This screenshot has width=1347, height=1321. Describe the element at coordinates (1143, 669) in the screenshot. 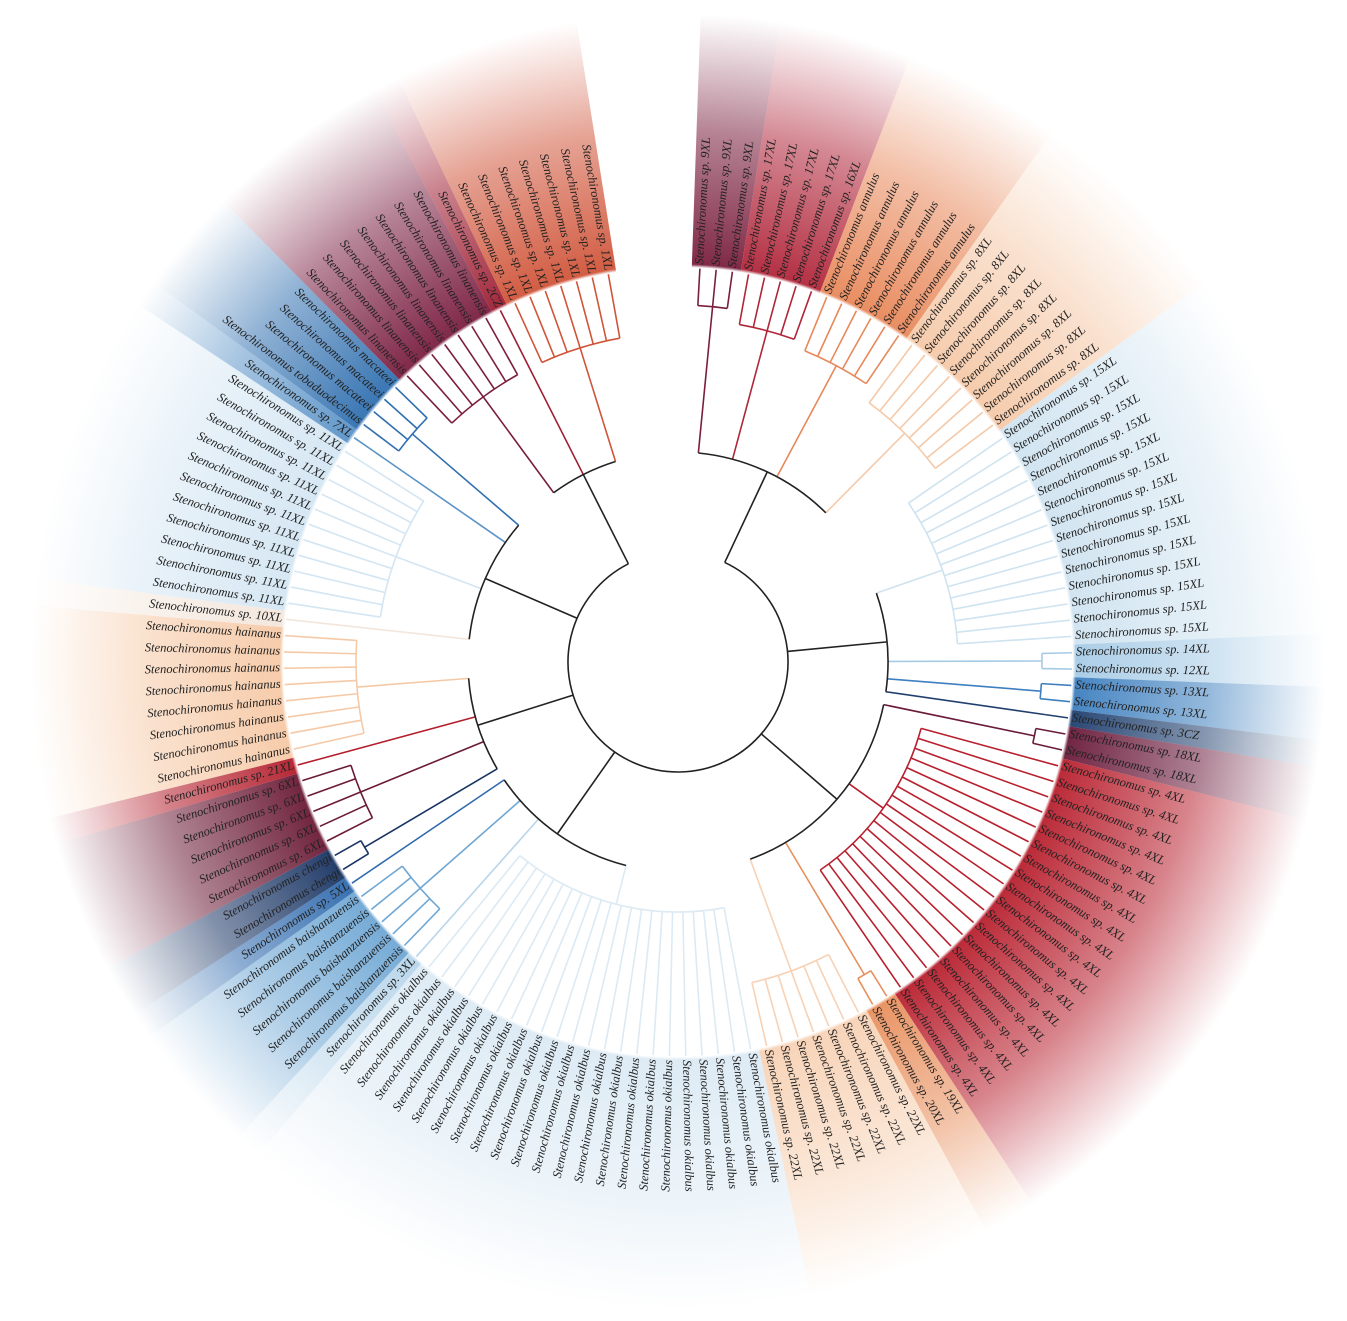

I see `leaf-label: Stenochironomus sp. 12XL` at that location.